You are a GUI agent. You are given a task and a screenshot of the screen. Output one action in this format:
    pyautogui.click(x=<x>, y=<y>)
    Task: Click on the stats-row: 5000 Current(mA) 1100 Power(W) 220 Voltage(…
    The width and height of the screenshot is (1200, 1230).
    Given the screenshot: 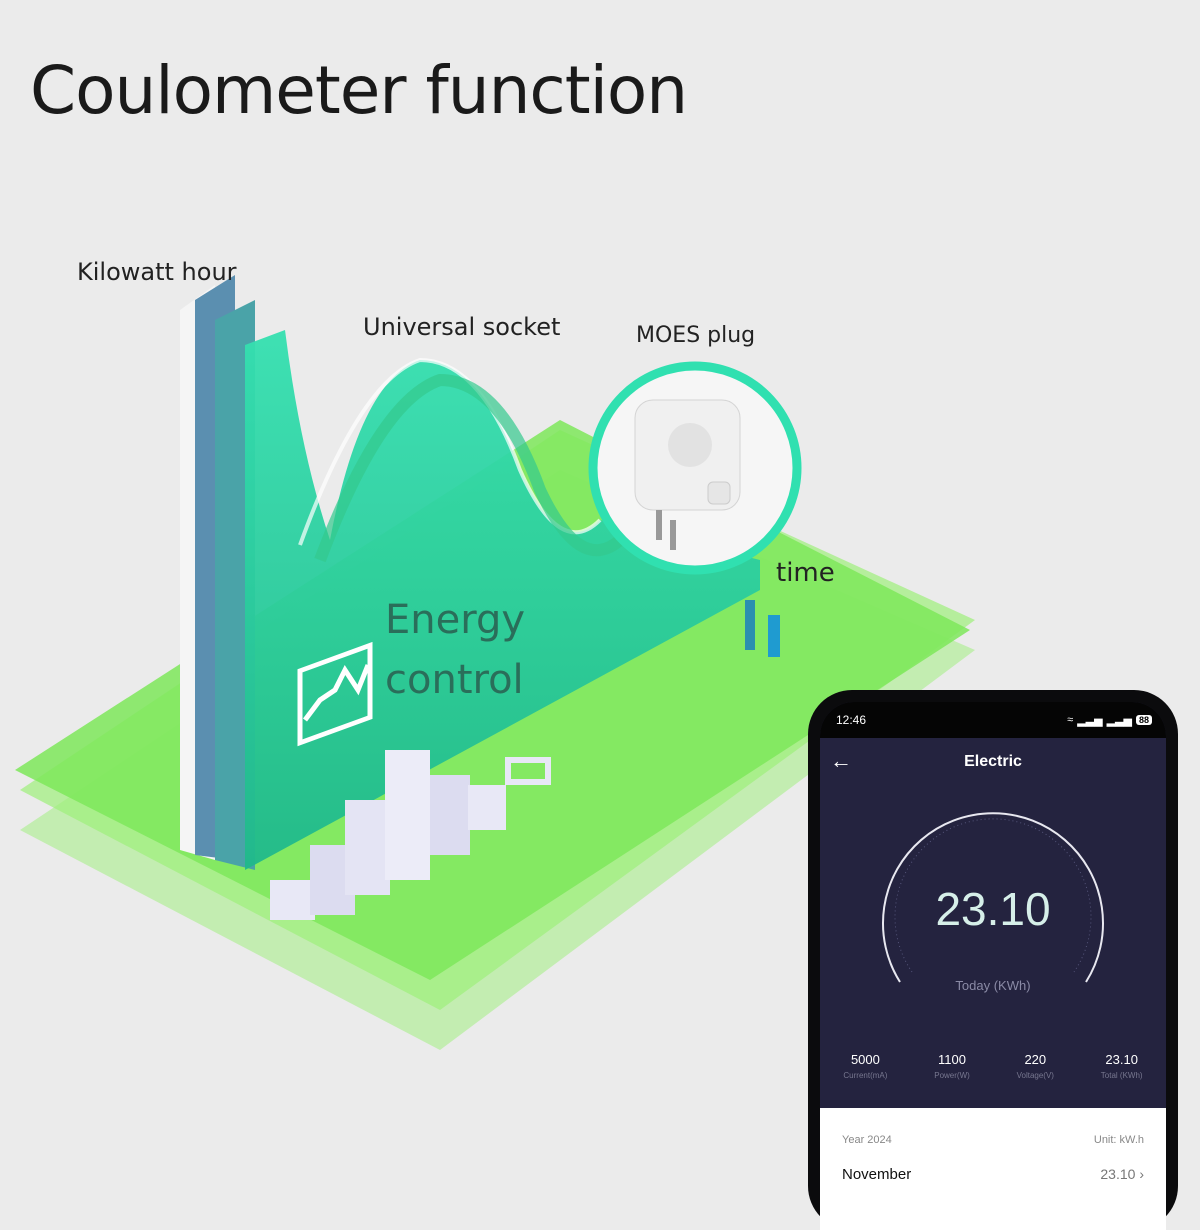 What is the action you would take?
    pyautogui.click(x=993, y=1066)
    